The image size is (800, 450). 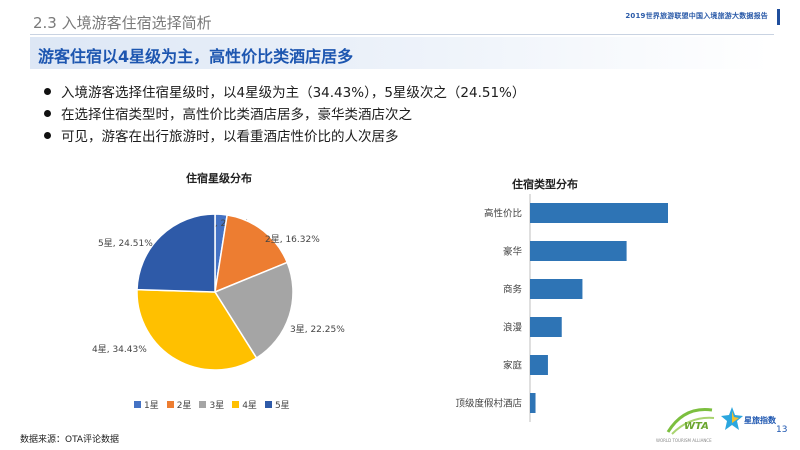 I want to click on legend-label: 3星, so click(x=217, y=406).